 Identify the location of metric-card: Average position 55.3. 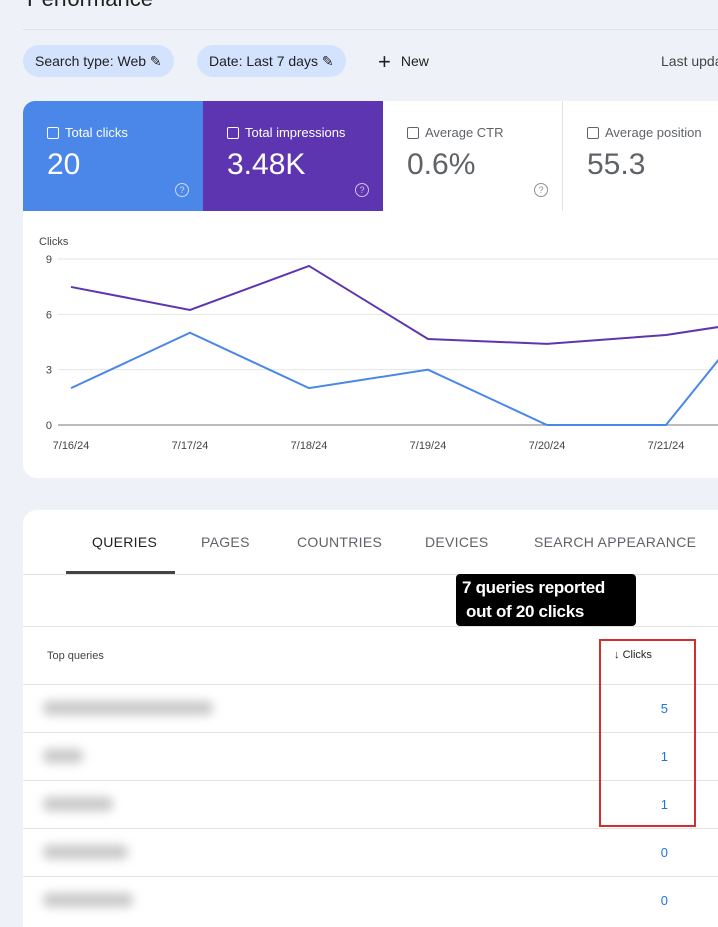
(640, 156).